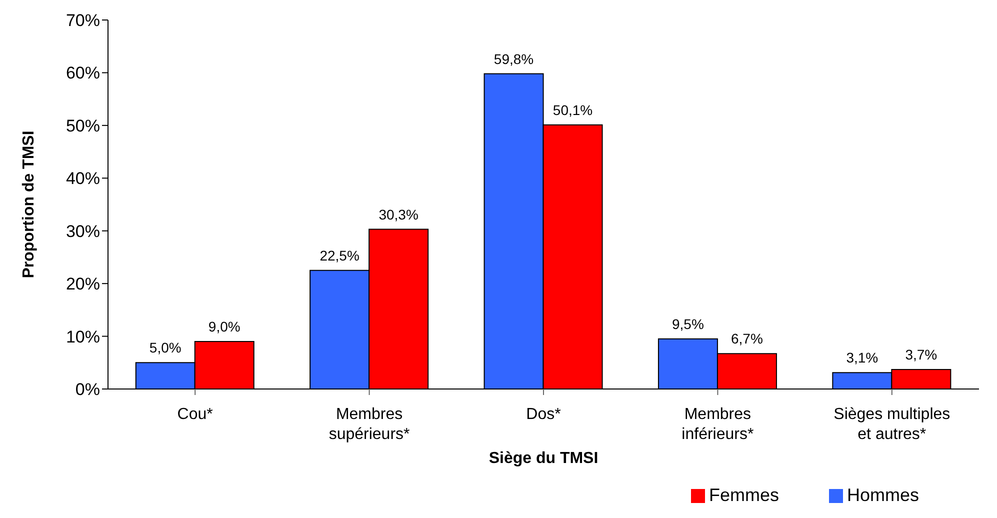  What do you see at coordinates (340, 255) in the screenshot?
I see `data-label: 22,5%` at bounding box center [340, 255].